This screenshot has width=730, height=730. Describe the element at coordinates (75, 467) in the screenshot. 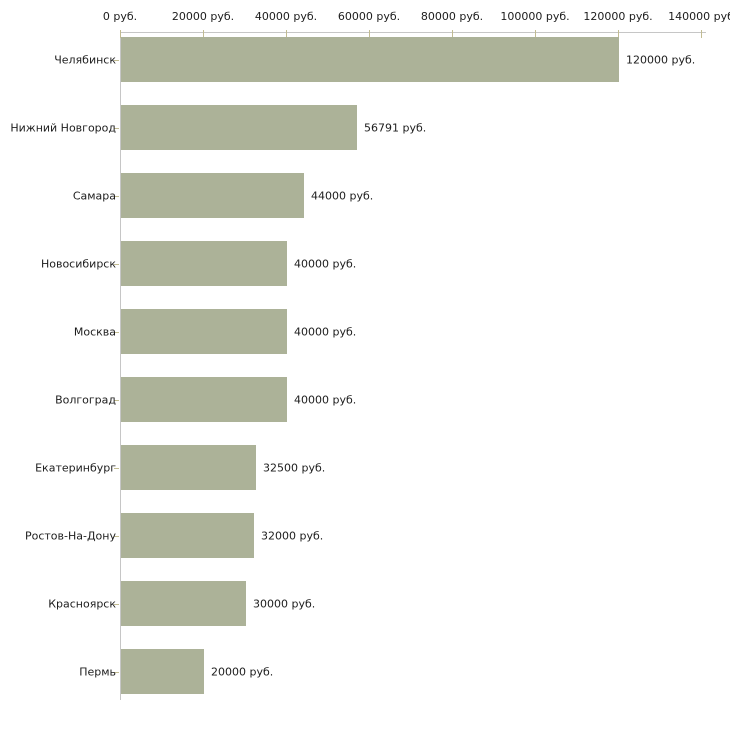

I see `category-label: Екатеринбург` at that location.